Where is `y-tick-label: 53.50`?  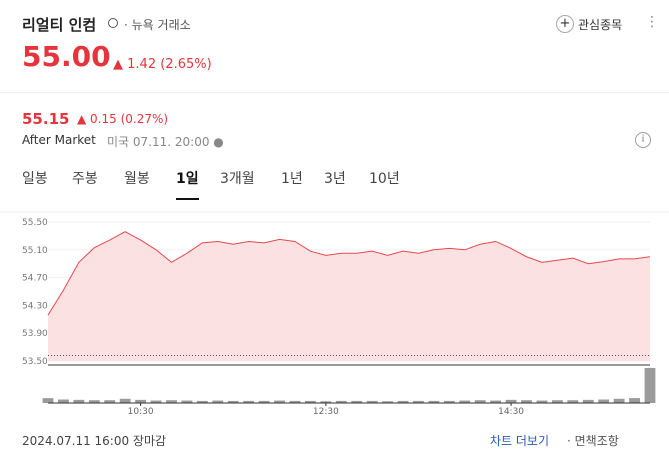 y-tick-label: 53.50 is located at coordinates (35, 362).